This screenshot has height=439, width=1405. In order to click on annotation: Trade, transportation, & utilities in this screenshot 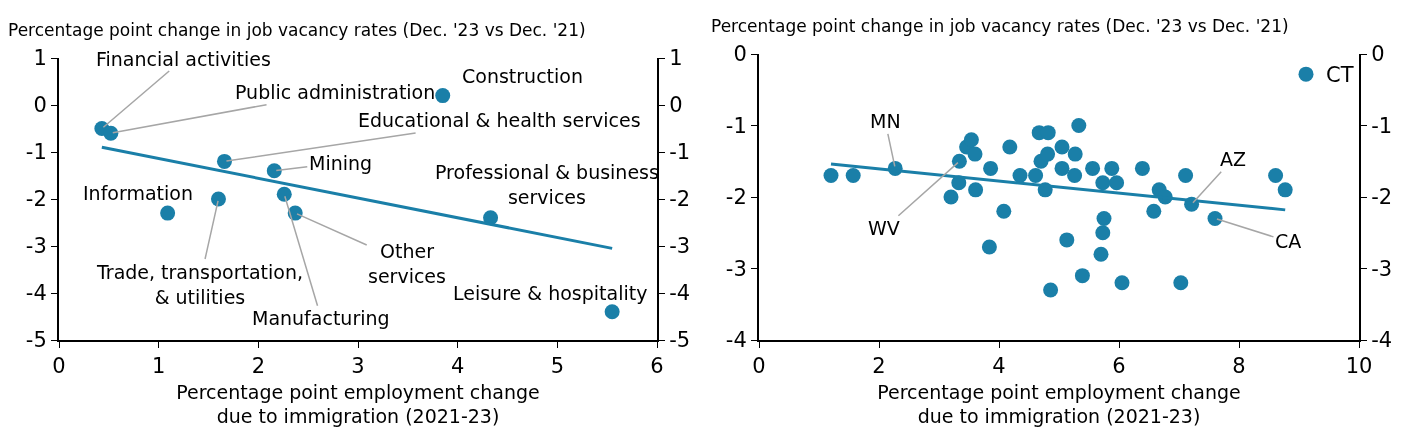, I will do `click(199, 284)`.